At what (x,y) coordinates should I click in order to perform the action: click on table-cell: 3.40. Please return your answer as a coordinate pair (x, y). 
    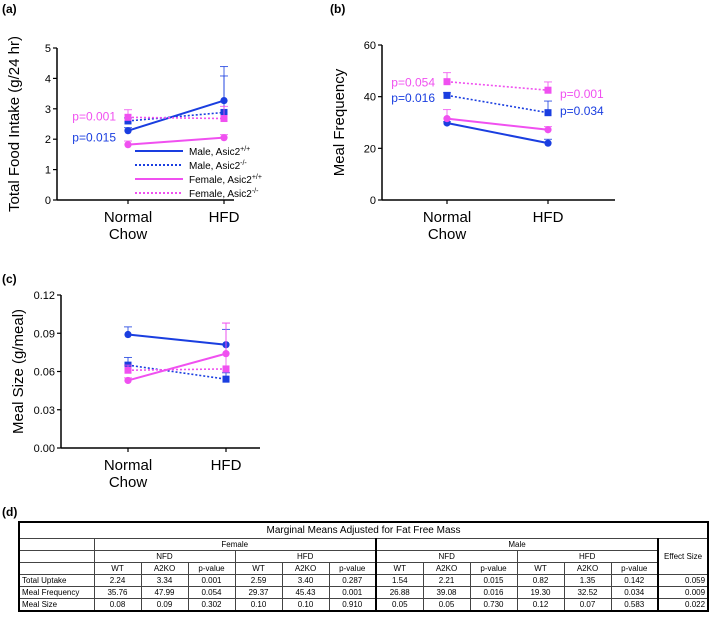
    Looking at the image, I should click on (305, 580).